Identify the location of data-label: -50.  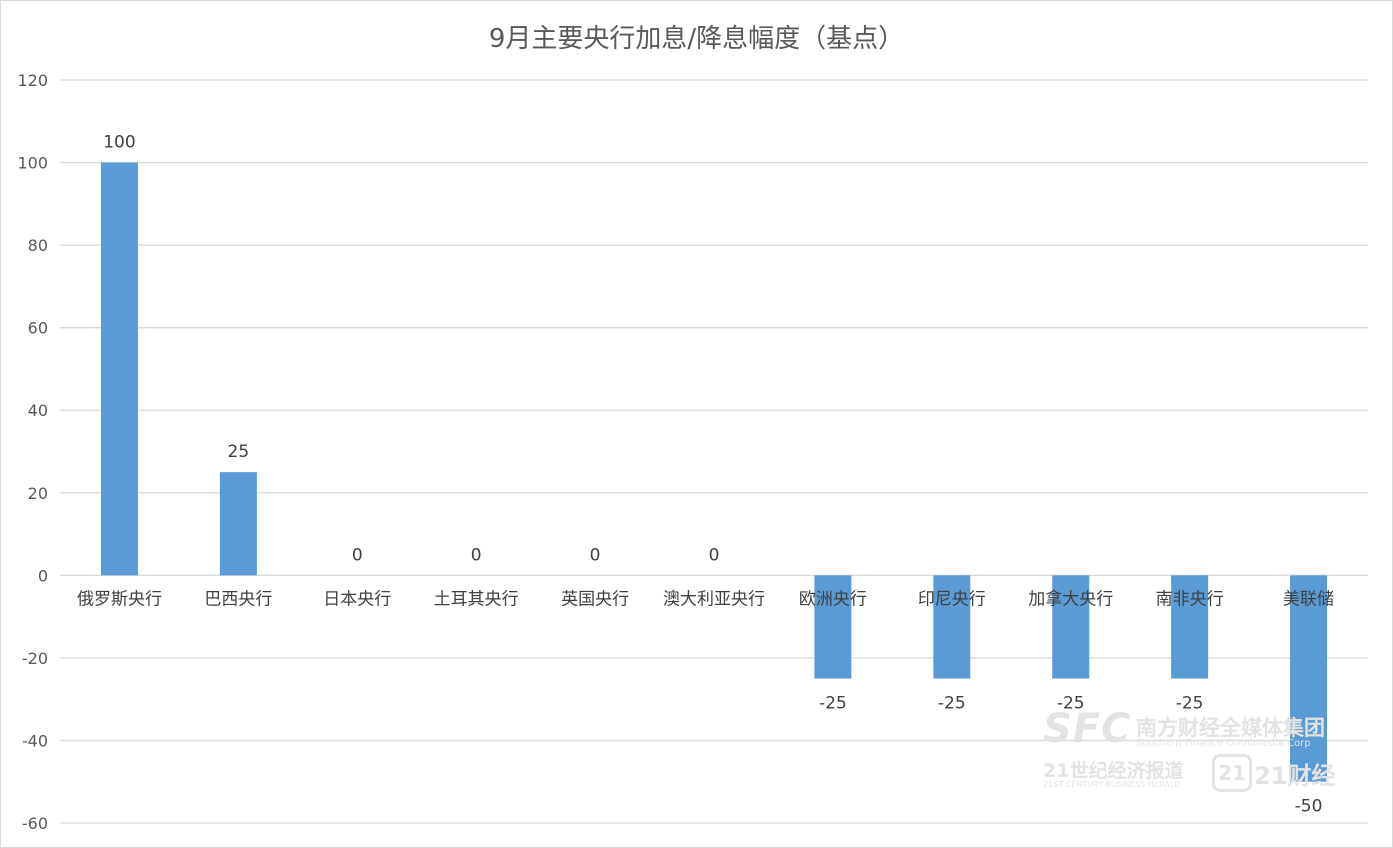
(1309, 807).